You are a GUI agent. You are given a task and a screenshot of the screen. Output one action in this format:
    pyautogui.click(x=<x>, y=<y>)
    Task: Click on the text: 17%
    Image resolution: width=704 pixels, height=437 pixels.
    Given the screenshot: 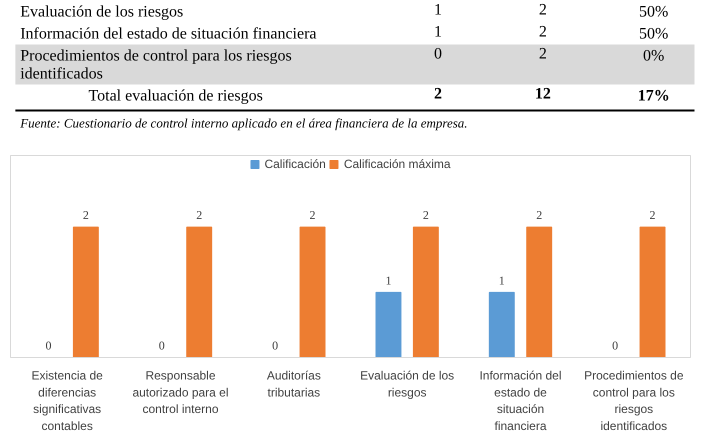 What is the action you would take?
    pyautogui.click(x=654, y=96)
    